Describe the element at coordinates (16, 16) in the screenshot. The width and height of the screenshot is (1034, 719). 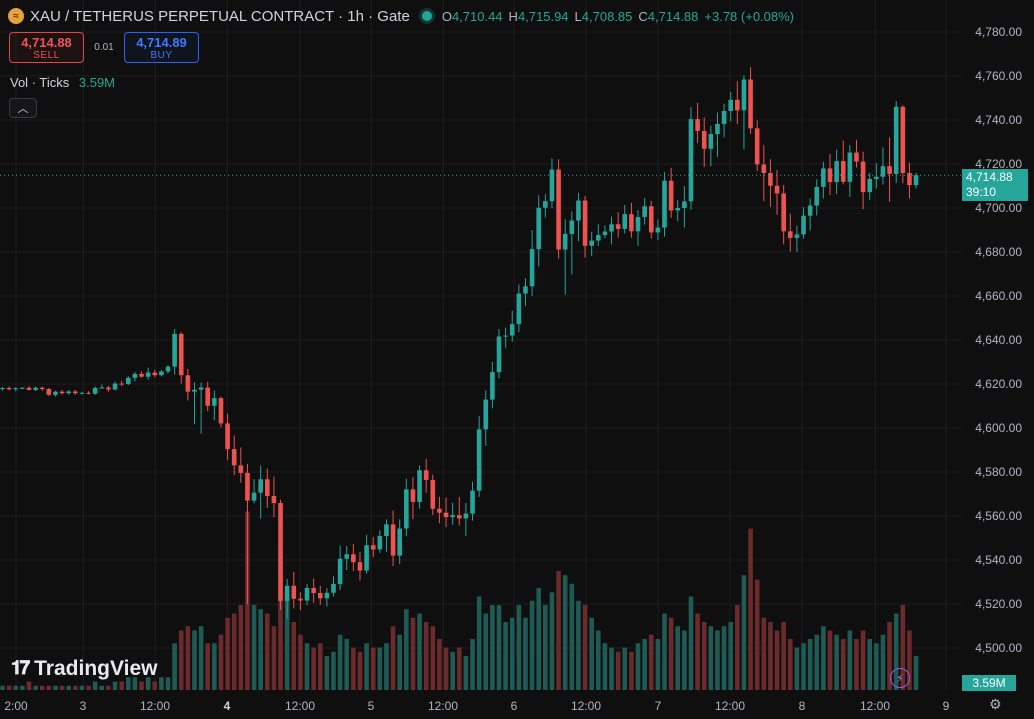
I see `coin-icon: ≈` at that location.